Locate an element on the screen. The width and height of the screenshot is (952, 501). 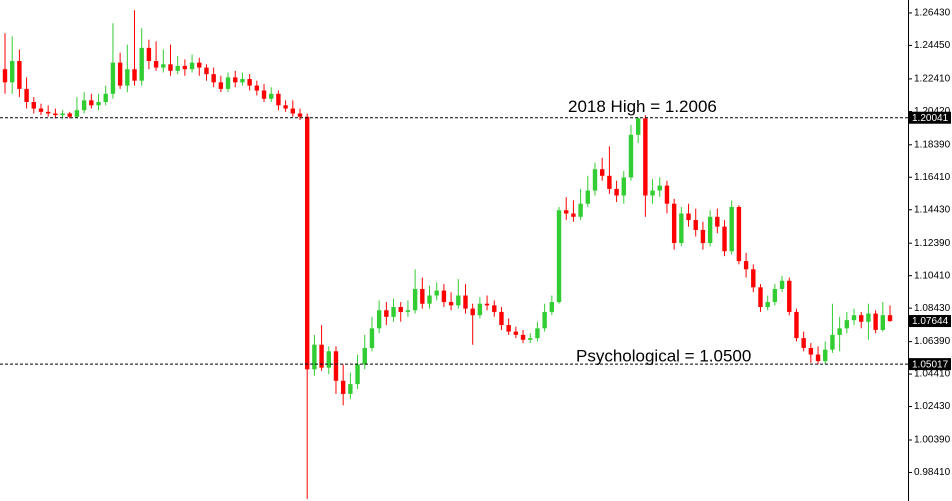
y-tick-label: 1.12390 is located at coordinates (932, 243).